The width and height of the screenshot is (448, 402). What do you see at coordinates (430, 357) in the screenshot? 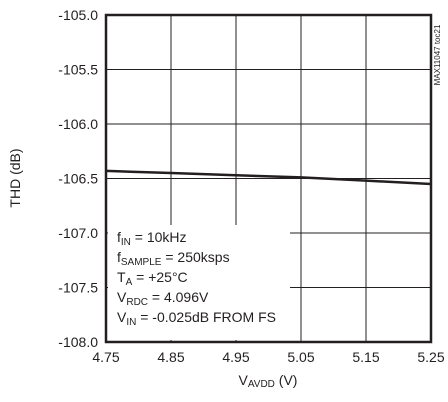
I see `x-tick-label: 5.25` at bounding box center [430, 357].